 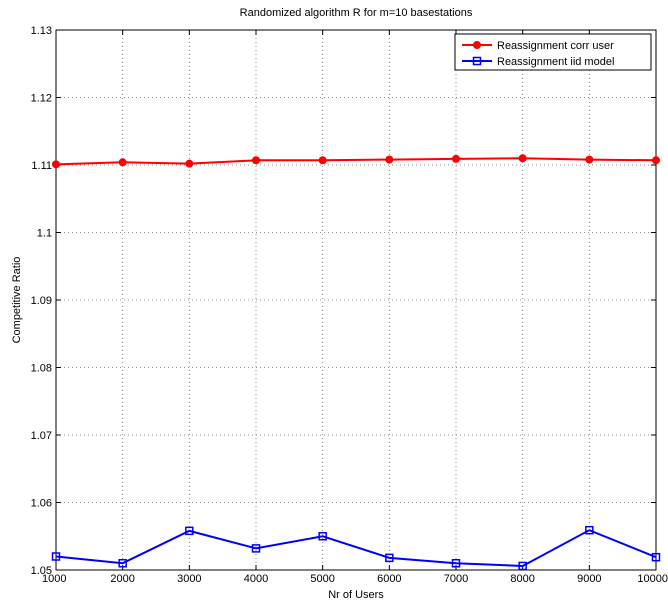 What do you see at coordinates (189, 579) in the screenshot?
I see `x-tick-label: 3000` at bounding box center [189, 579].